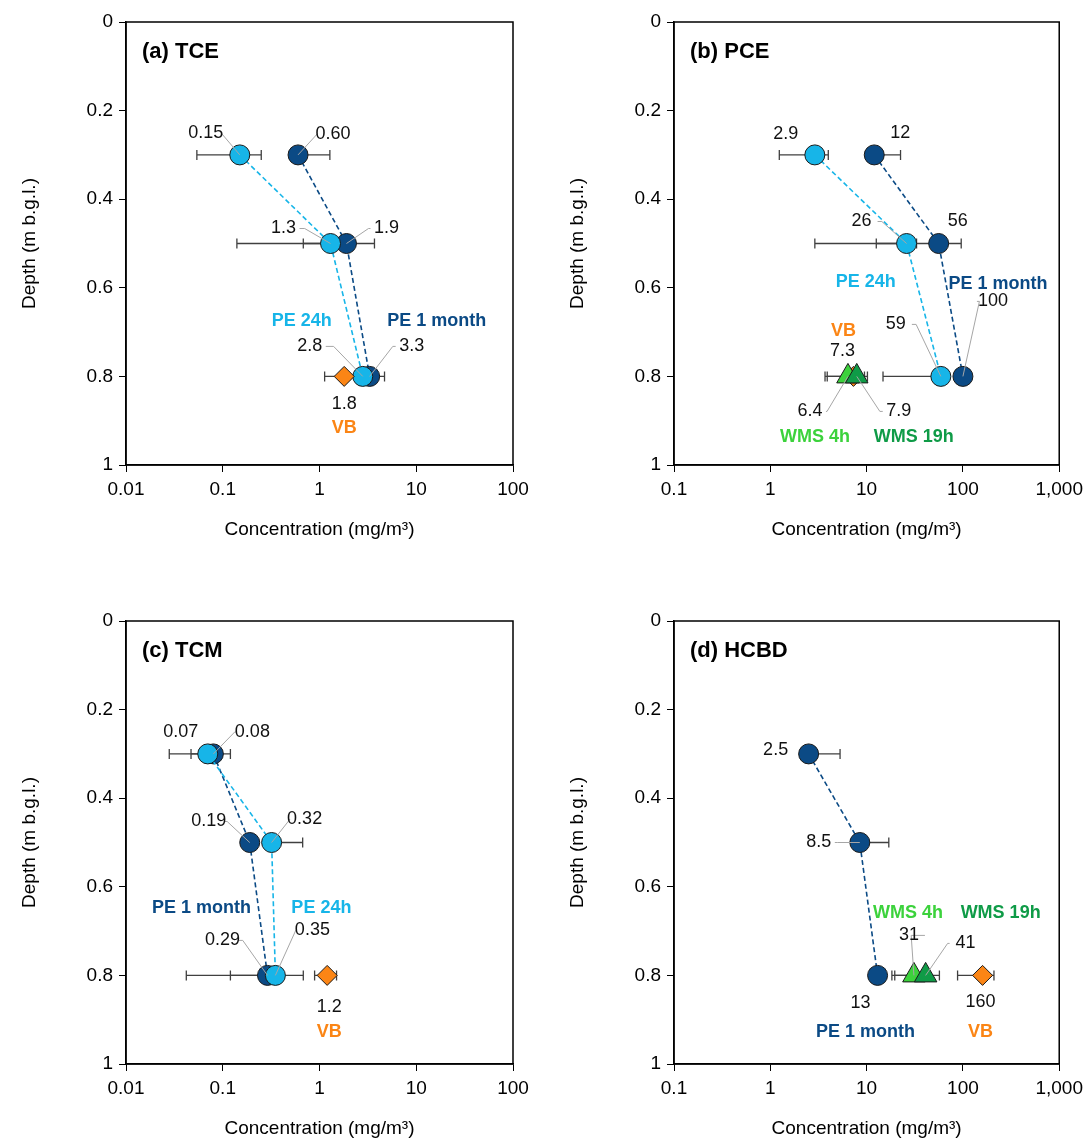 Image resolution: width=1089 pixels, height=1147 pixels. What do you see at coordinates (222, 939) in the screenshot?
I see `data-label: 0.29` at bounding box center [222, 939].